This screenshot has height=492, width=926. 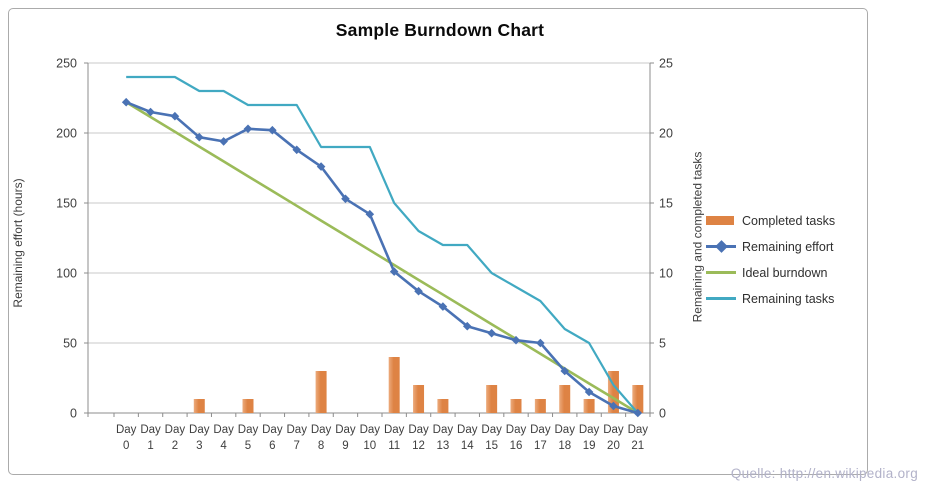 I want to click on left-axis-tick-label: 200, so click(x=66, y=134).